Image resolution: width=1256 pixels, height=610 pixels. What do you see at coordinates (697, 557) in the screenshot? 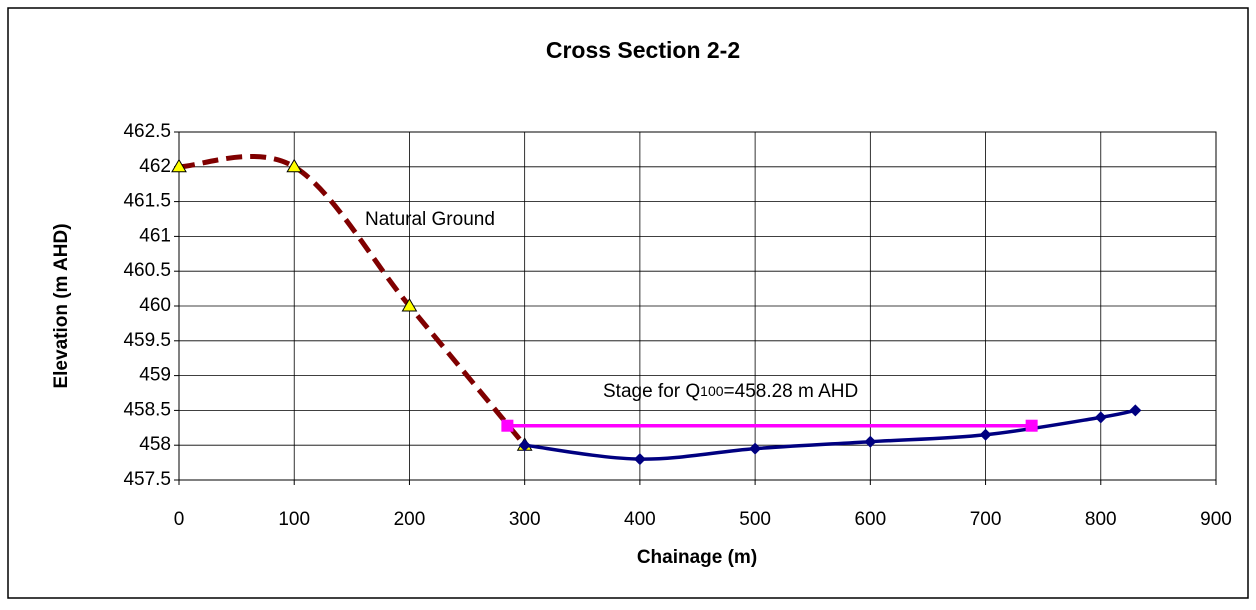
I see `x-axis-label: Chainage (m)` at bounding box center [697, 557].